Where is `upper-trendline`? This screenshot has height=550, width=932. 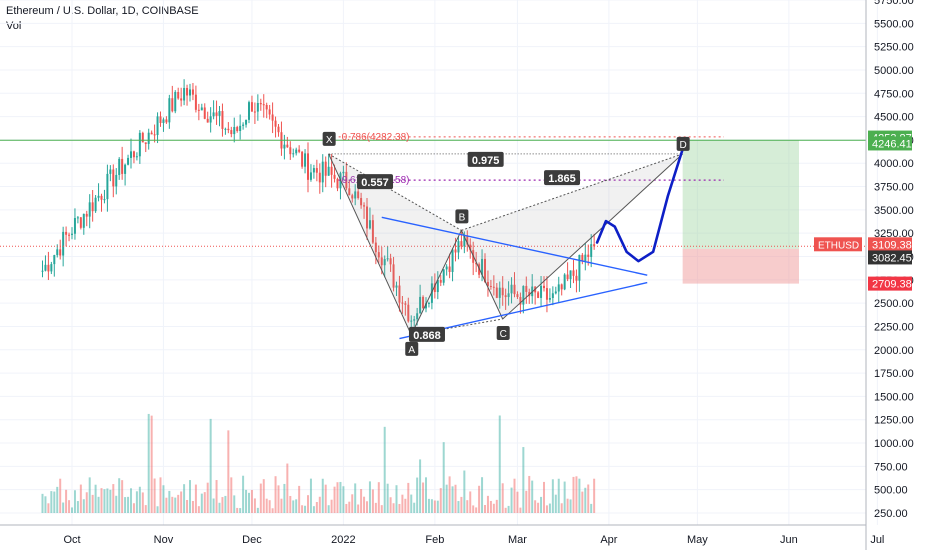
upper-trendline is located at coordinates (514, 246).